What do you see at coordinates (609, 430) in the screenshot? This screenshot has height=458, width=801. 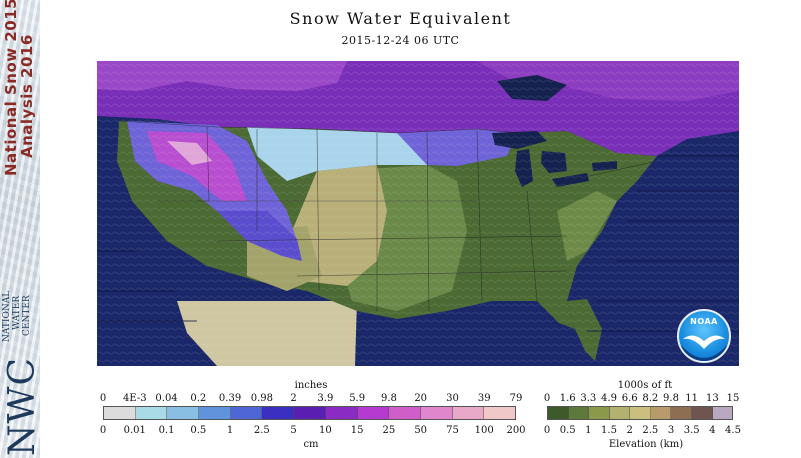 I see `legend-tick-label: 1.5` at bounding box center [609, 430].